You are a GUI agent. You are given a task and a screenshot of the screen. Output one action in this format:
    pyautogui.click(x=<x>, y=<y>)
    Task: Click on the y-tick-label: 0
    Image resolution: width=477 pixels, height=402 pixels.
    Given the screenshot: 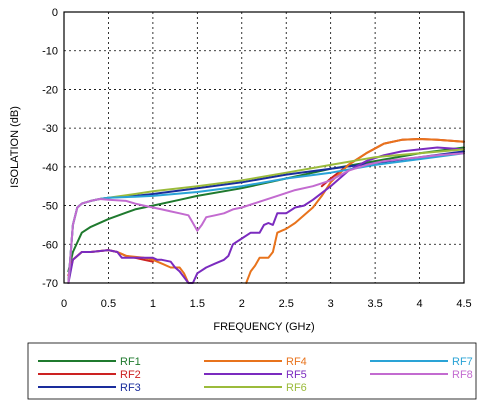 What is the action you would take?
    pyautogui.click(x=55, y=13)
    